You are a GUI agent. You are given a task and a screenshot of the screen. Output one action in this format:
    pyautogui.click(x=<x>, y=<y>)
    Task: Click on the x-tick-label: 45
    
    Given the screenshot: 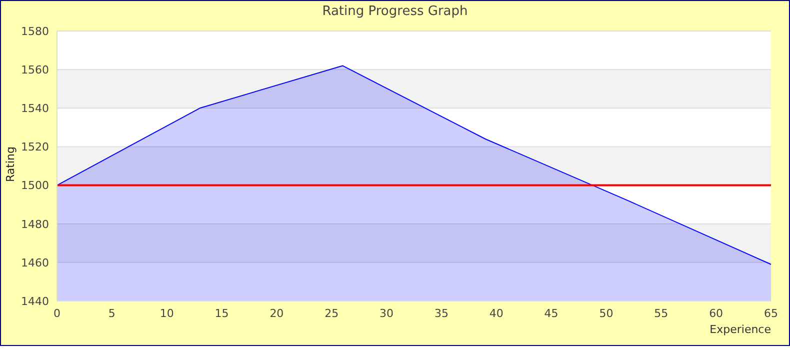 What is the action you would take?
    pyautogui.click(x=551, y=313)
    